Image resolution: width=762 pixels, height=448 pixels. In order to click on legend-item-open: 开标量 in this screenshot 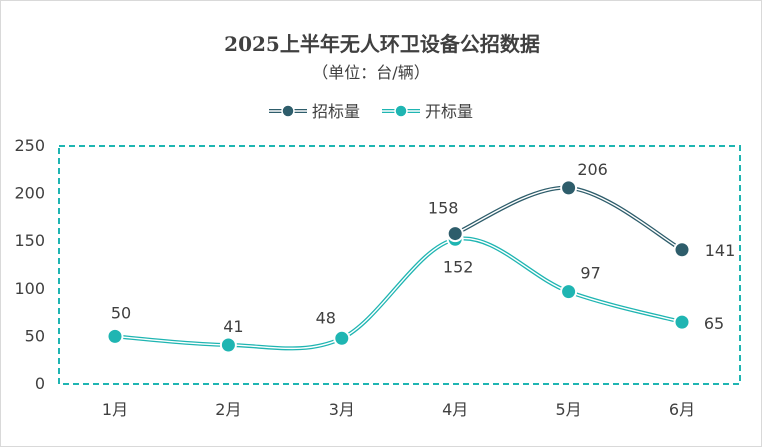, I will do `click(427, 111)`.